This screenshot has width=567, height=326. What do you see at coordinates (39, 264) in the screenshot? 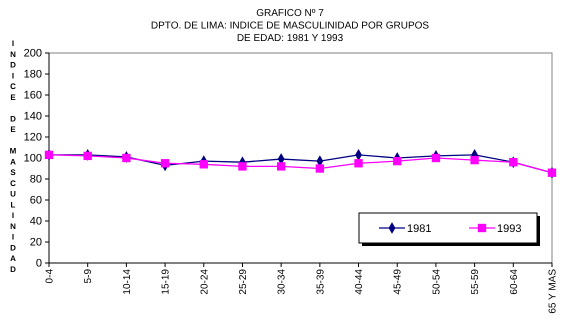
I see `y-tick-label: 0` at bounding box center [39, 264].